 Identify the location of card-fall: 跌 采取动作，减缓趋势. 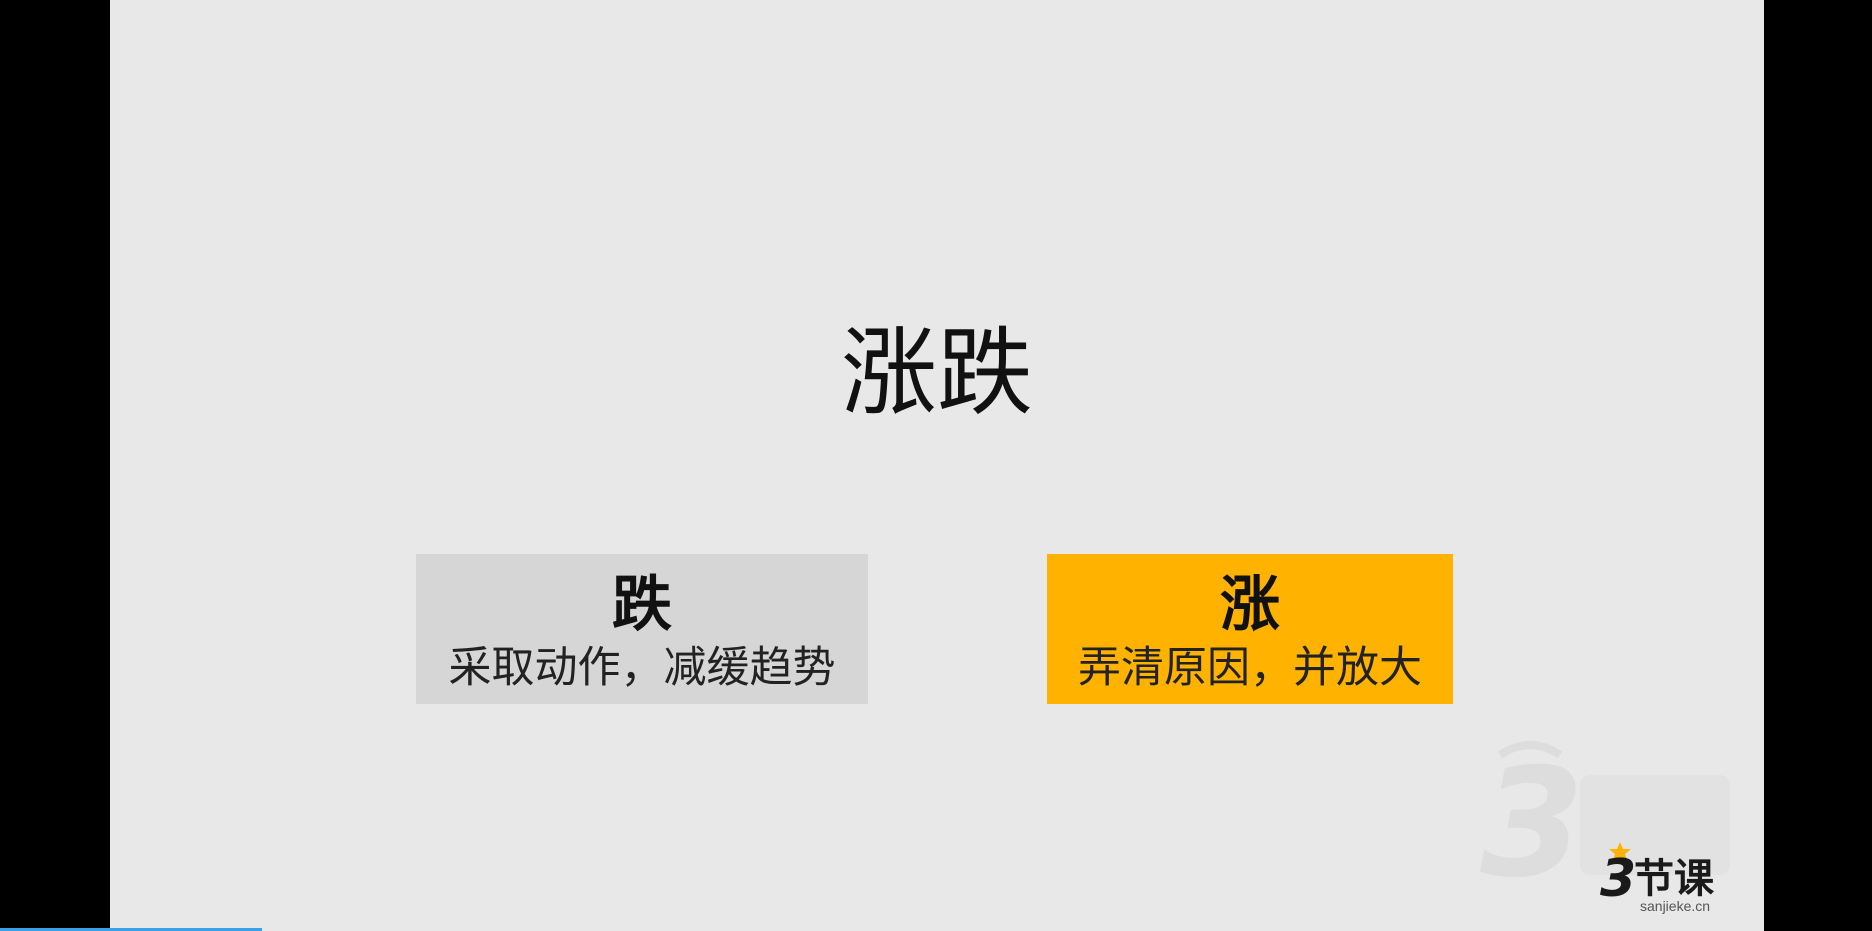
(642, 629).